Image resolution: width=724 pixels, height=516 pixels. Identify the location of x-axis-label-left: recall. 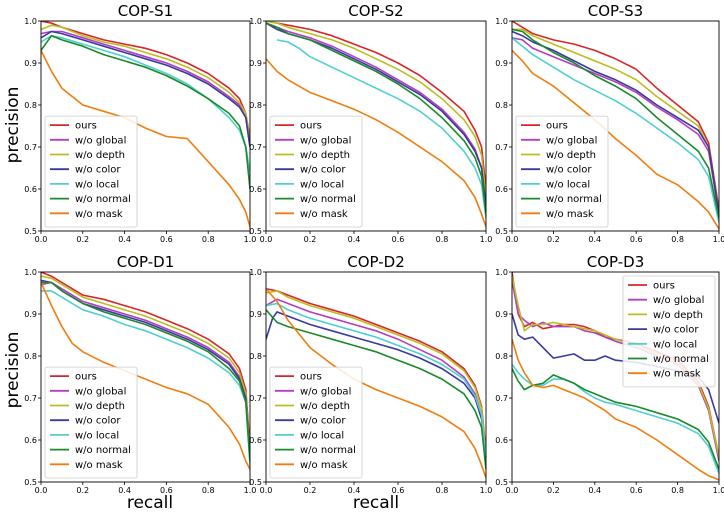
(150, 502).